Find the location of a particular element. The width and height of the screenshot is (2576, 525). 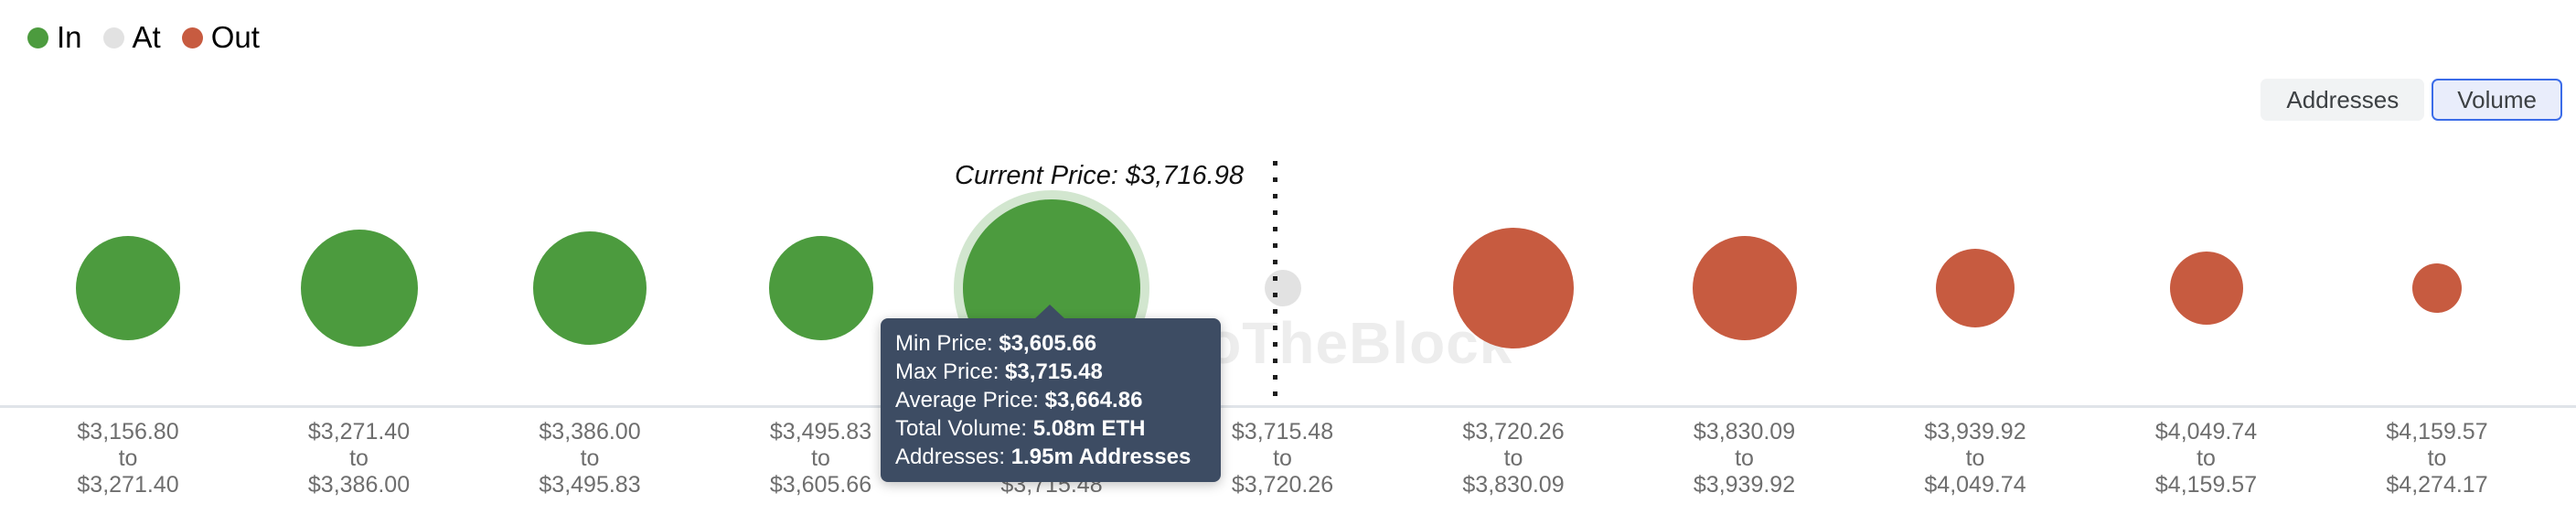

tooltip-row-value: $3,605.66 is located at coordinates (1048, 343).